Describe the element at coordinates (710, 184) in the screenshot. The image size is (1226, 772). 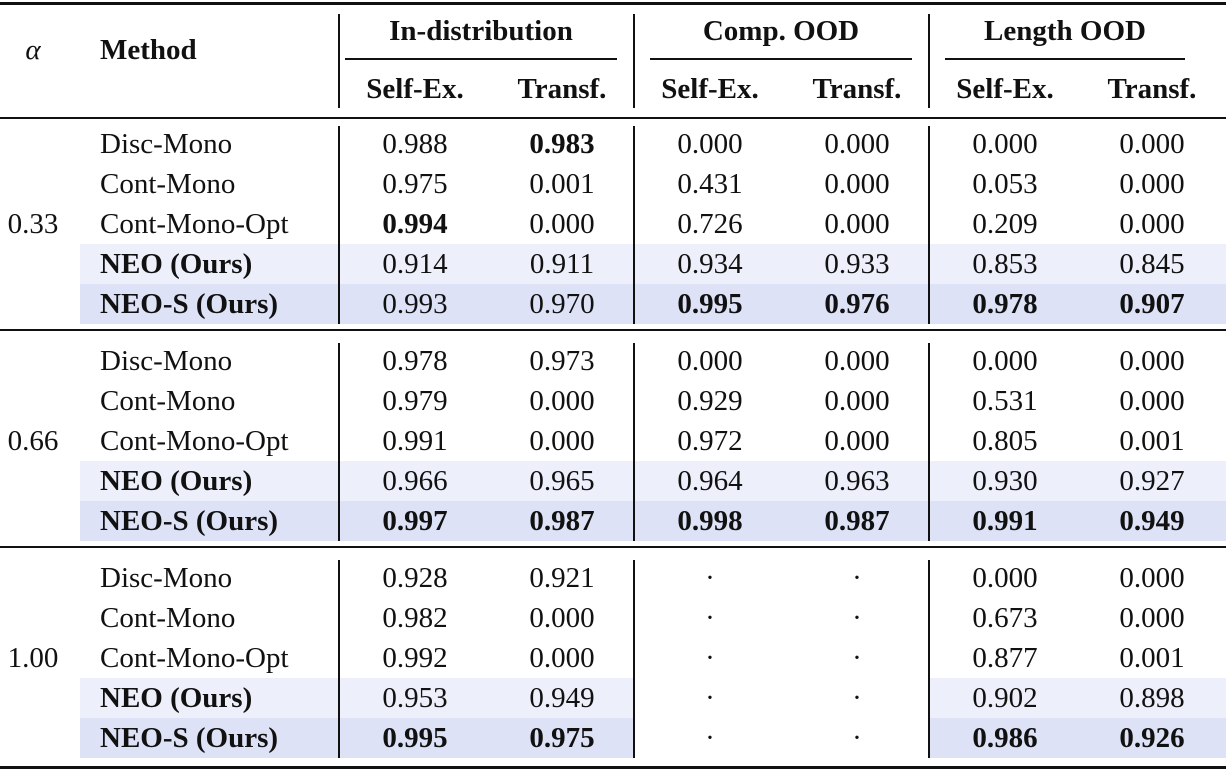
I see `value-cell: 0.431` at that location.